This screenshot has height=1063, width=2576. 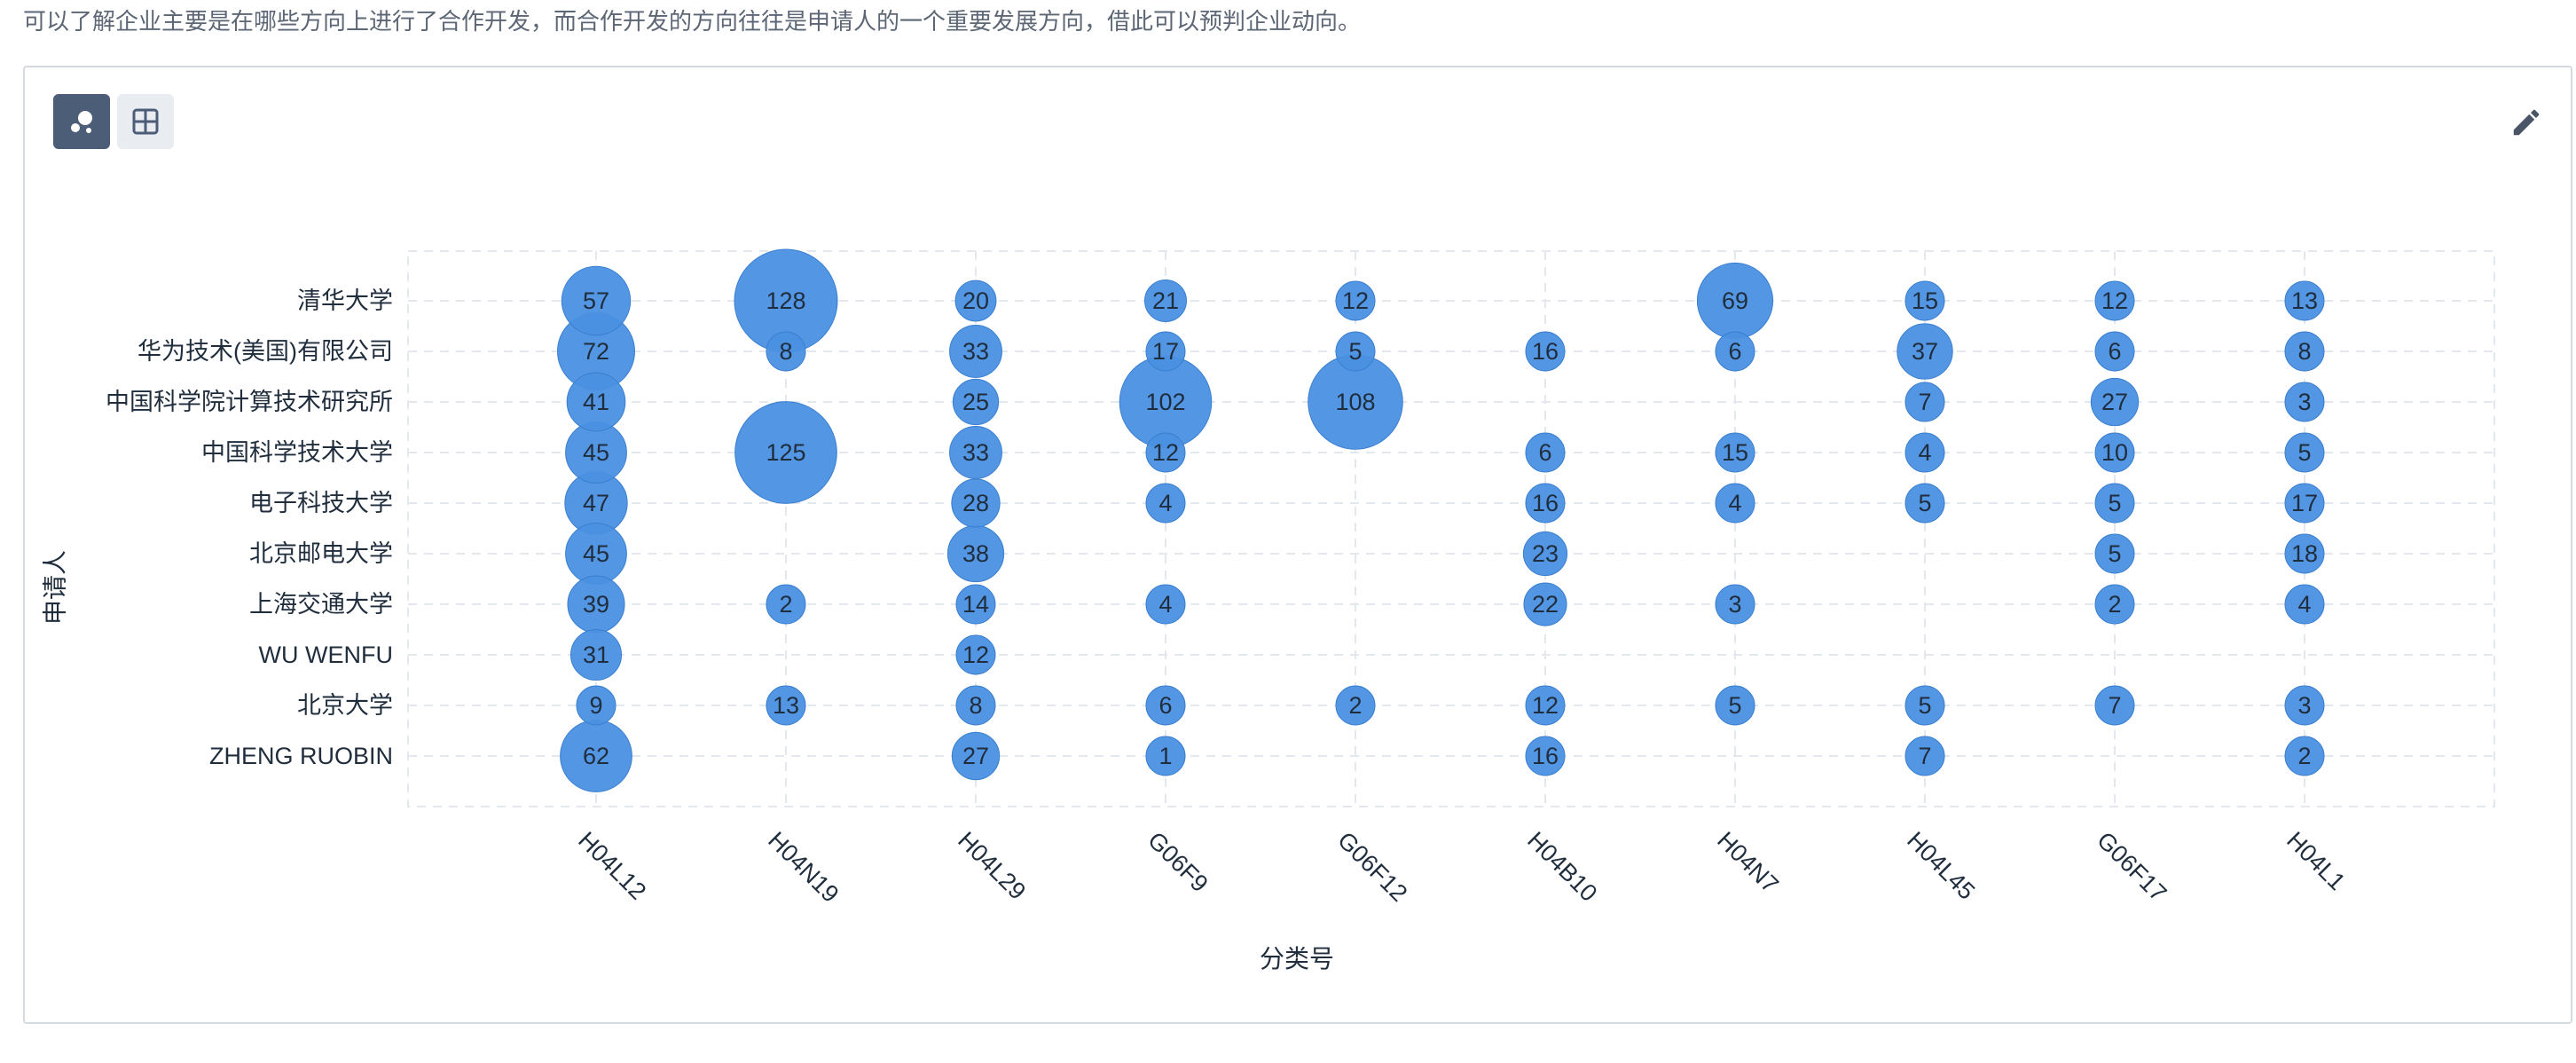 I want to click on table-view-toggle, so click(x=145, y=121).